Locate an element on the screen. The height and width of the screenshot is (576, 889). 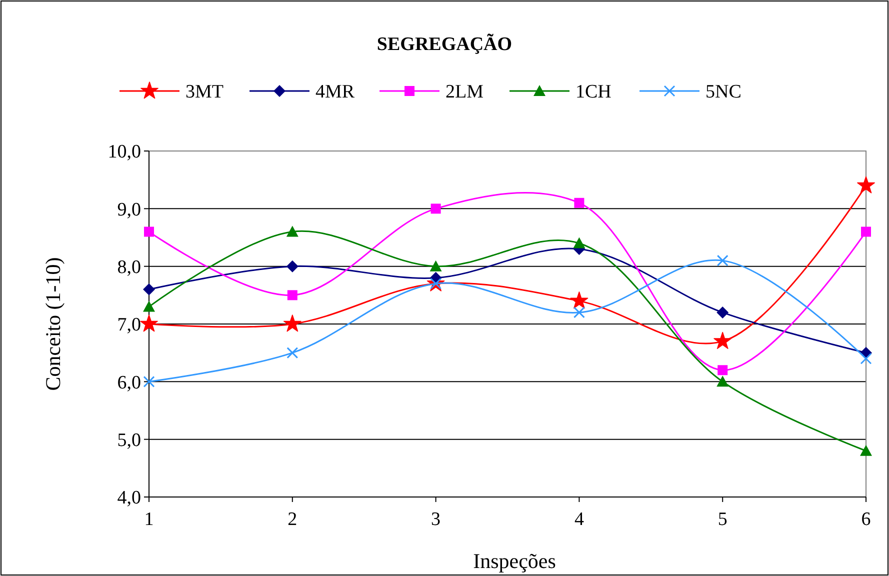
chart-title: SEGREGAÇÃO is located at coordinates (444, 44).